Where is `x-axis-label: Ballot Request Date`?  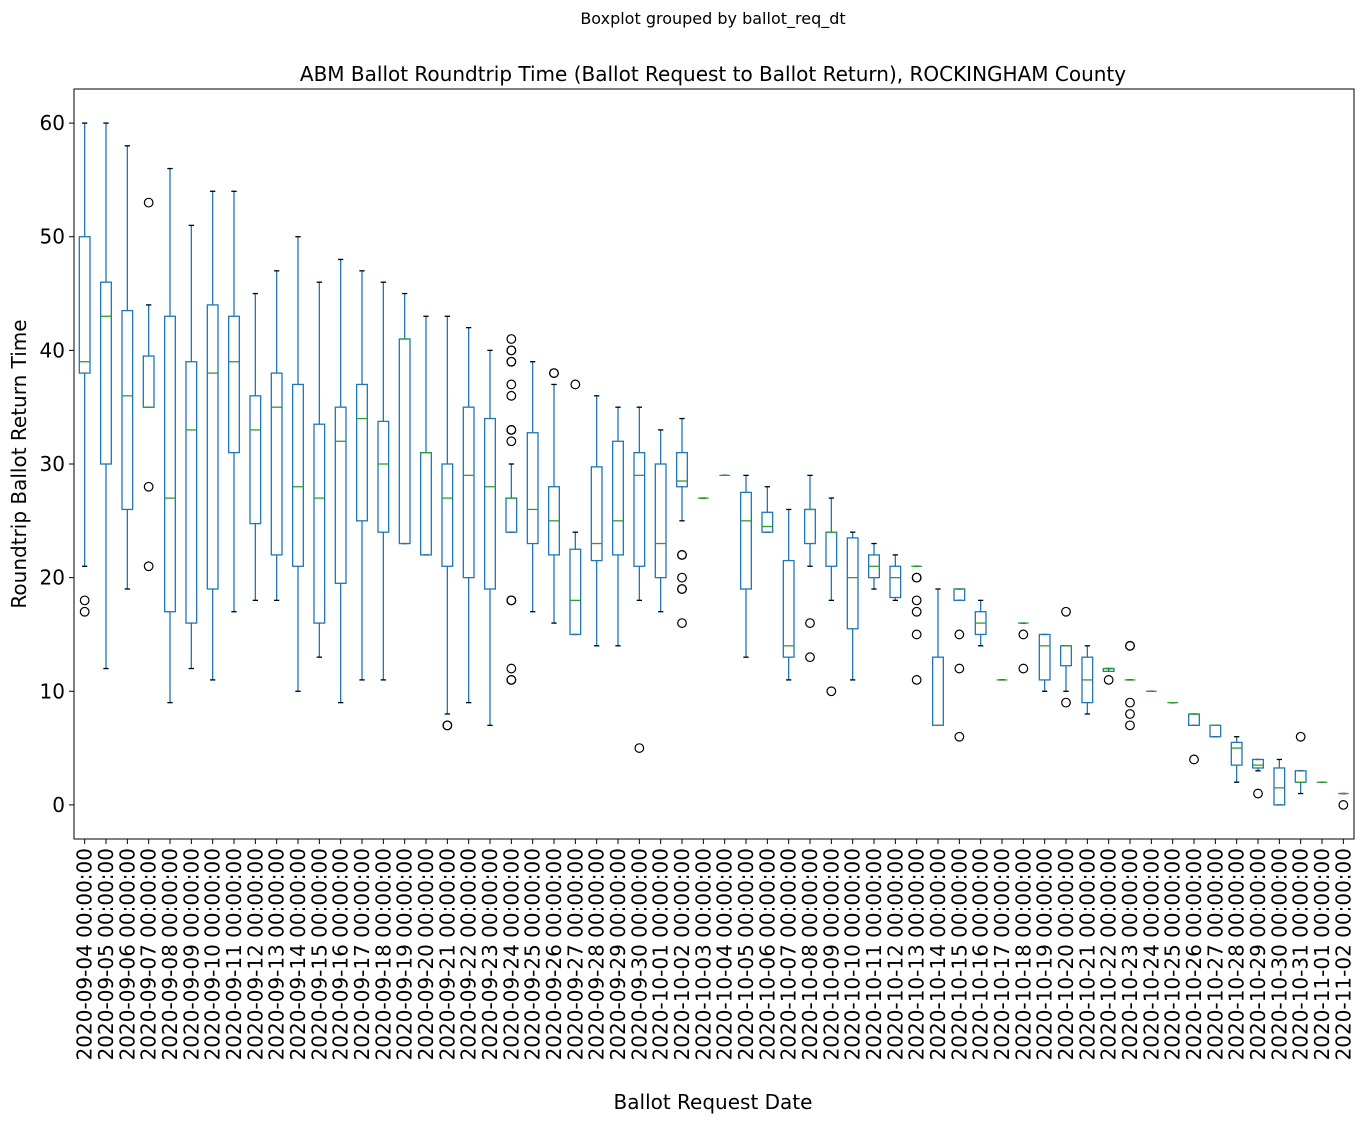 x-axis-label: Ballot Request Date is located at coordinates (713, 1102).